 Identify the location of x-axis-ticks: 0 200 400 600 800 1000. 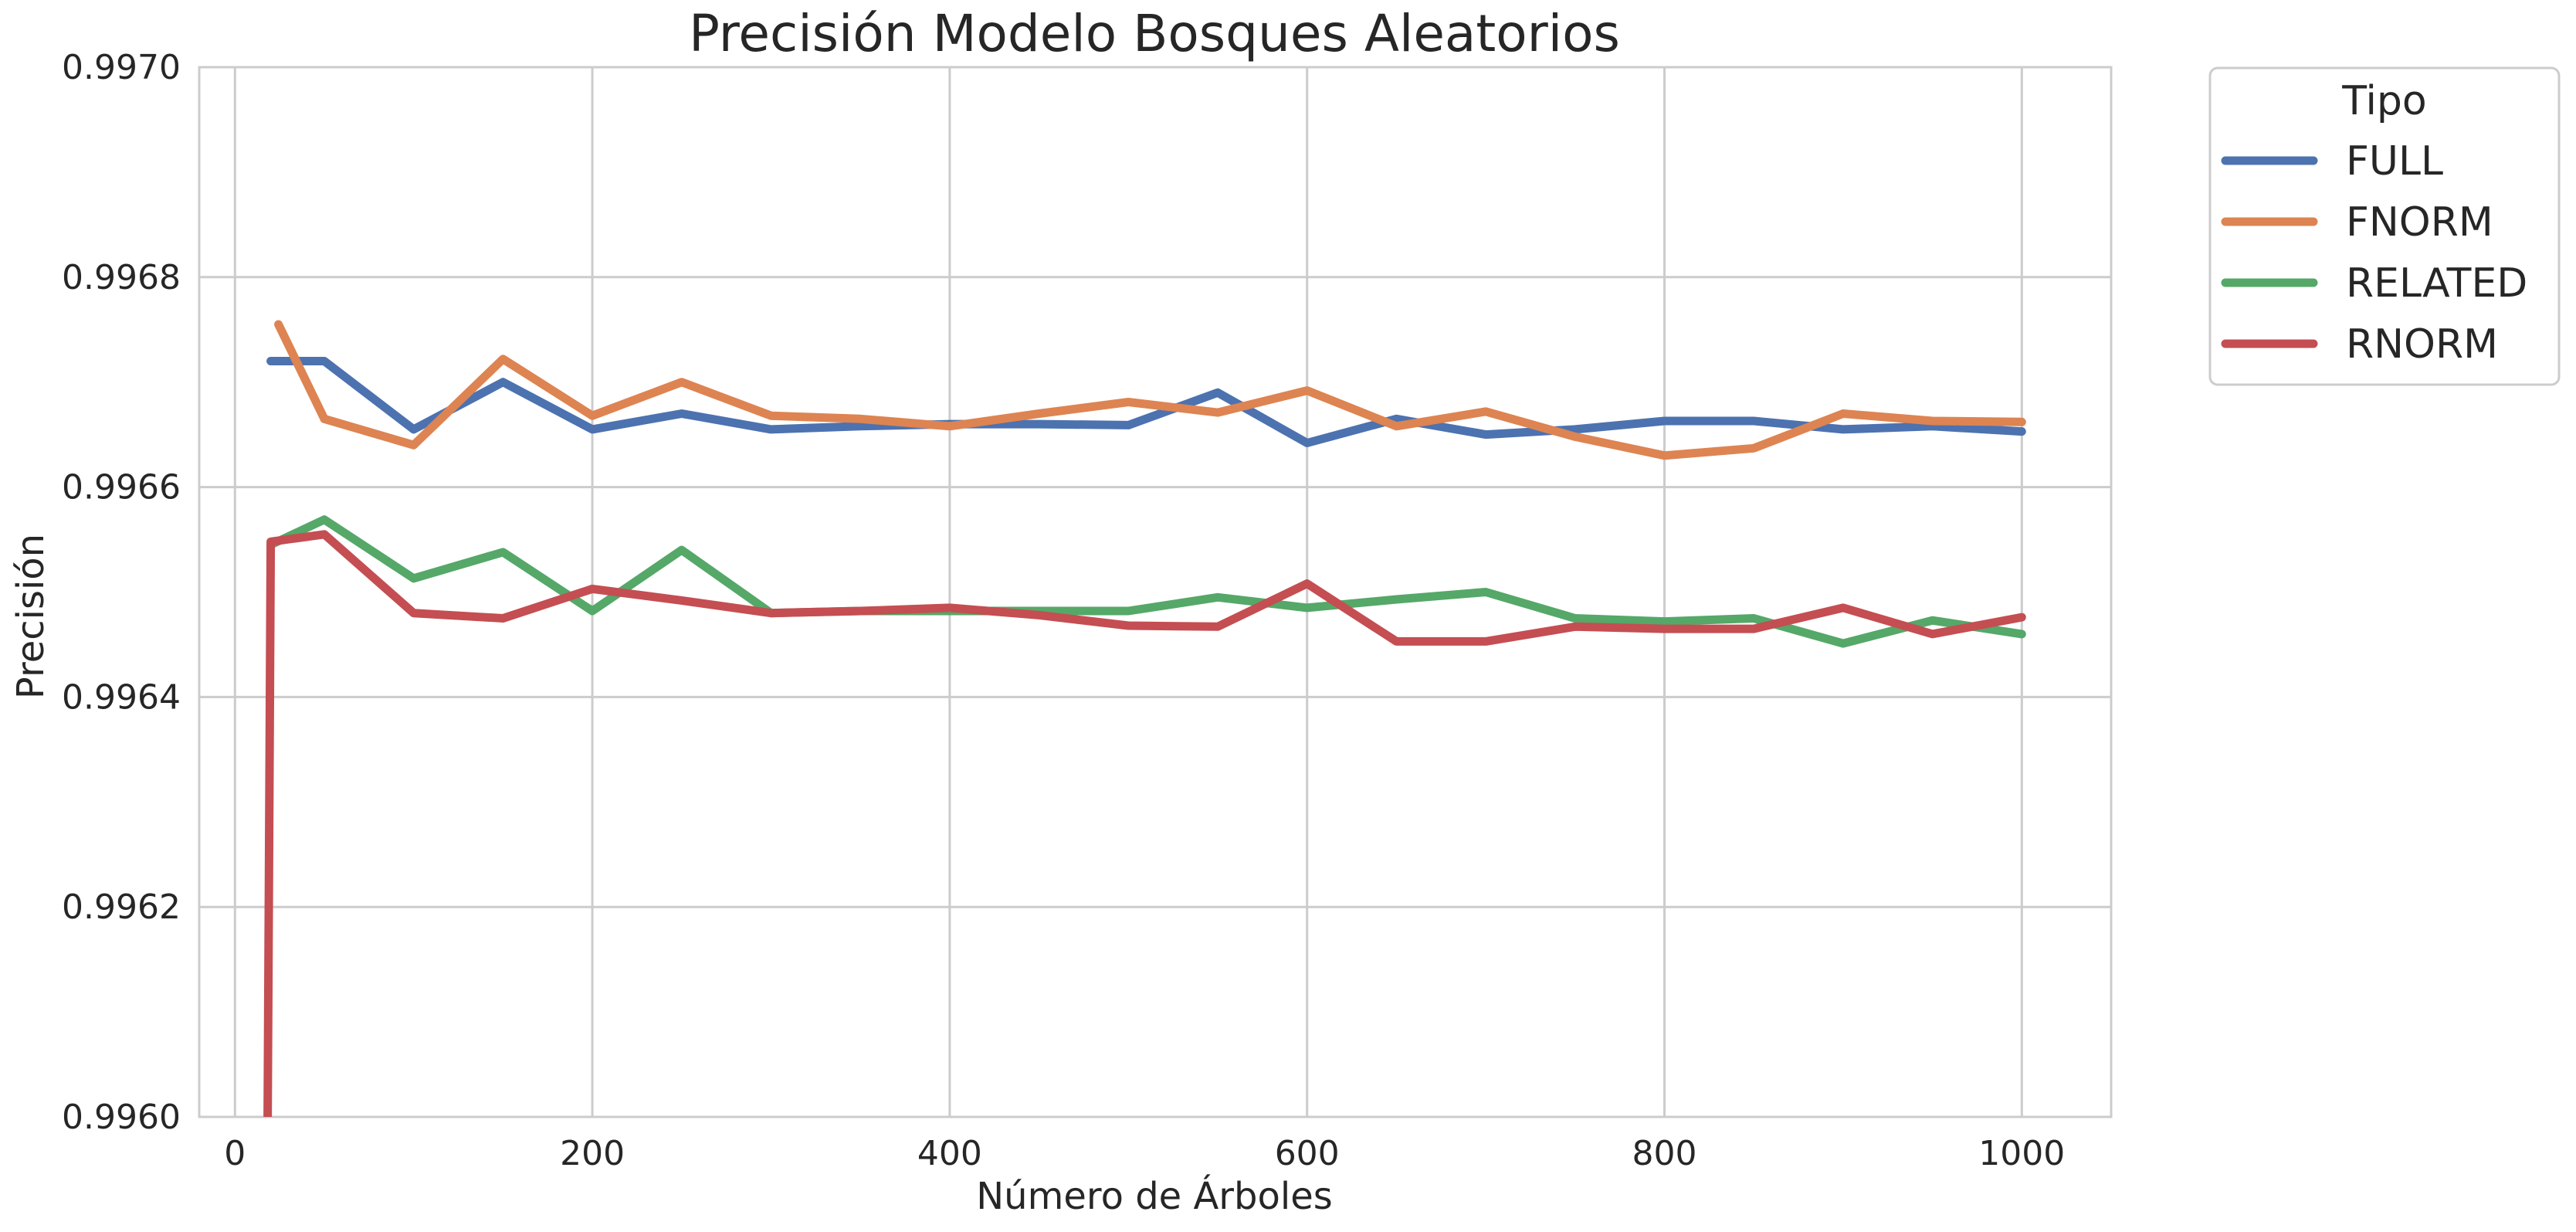
(1144, 1153).